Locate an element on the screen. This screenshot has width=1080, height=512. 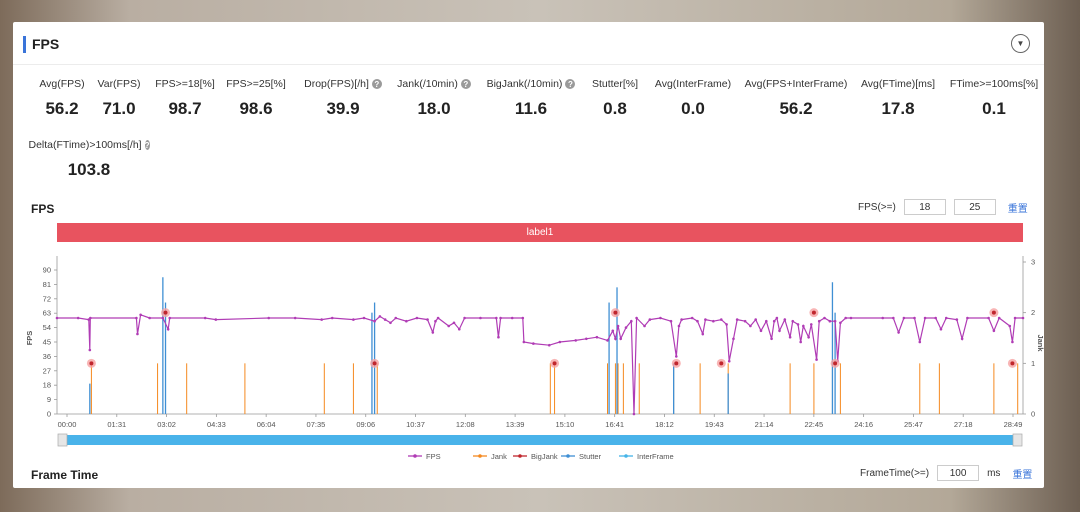
fps-threshold-2-input is located at coordinates (974, 207).